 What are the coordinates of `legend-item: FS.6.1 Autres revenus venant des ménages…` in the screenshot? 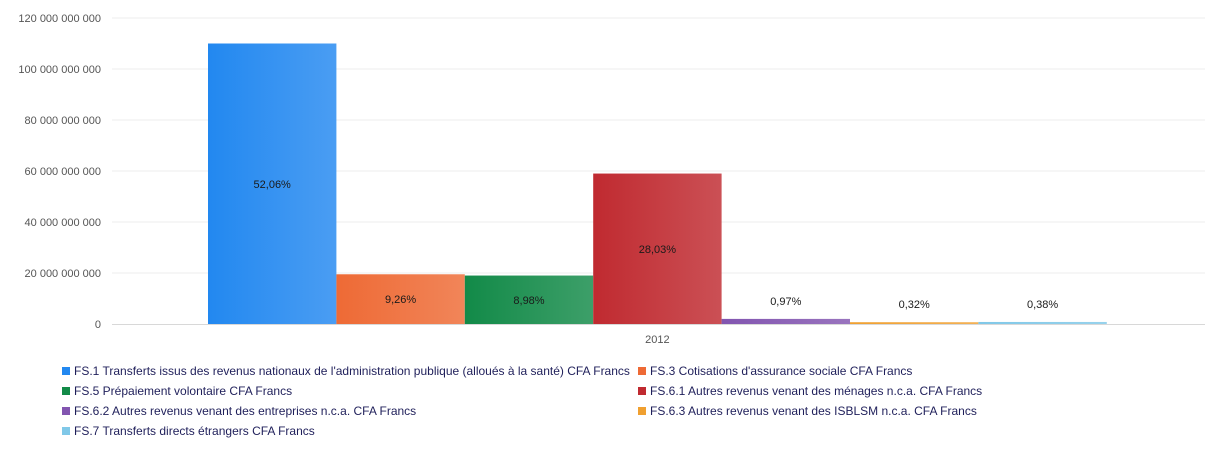 It's located at (810, 391).